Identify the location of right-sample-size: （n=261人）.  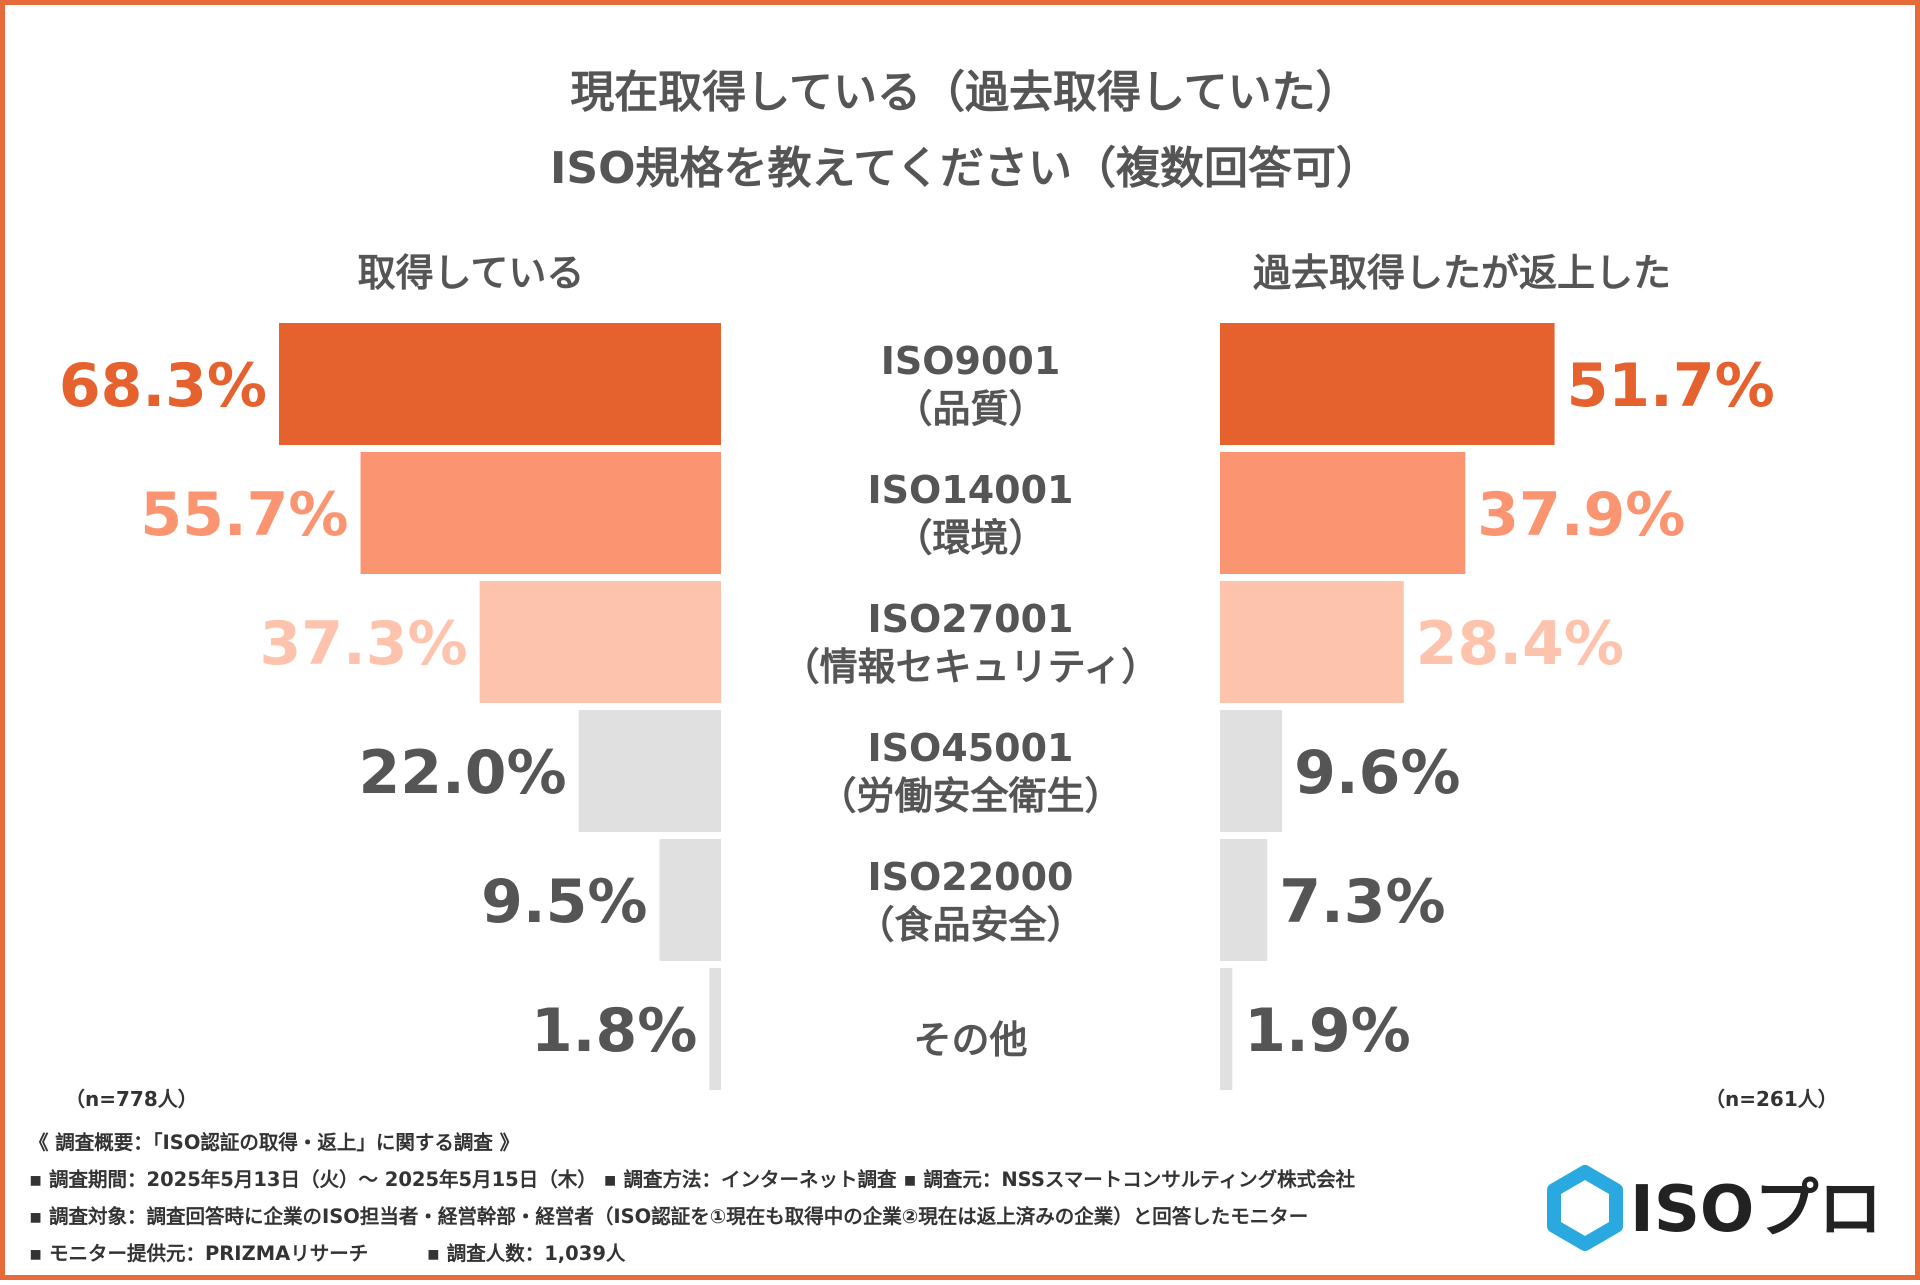
(1771, 1099).